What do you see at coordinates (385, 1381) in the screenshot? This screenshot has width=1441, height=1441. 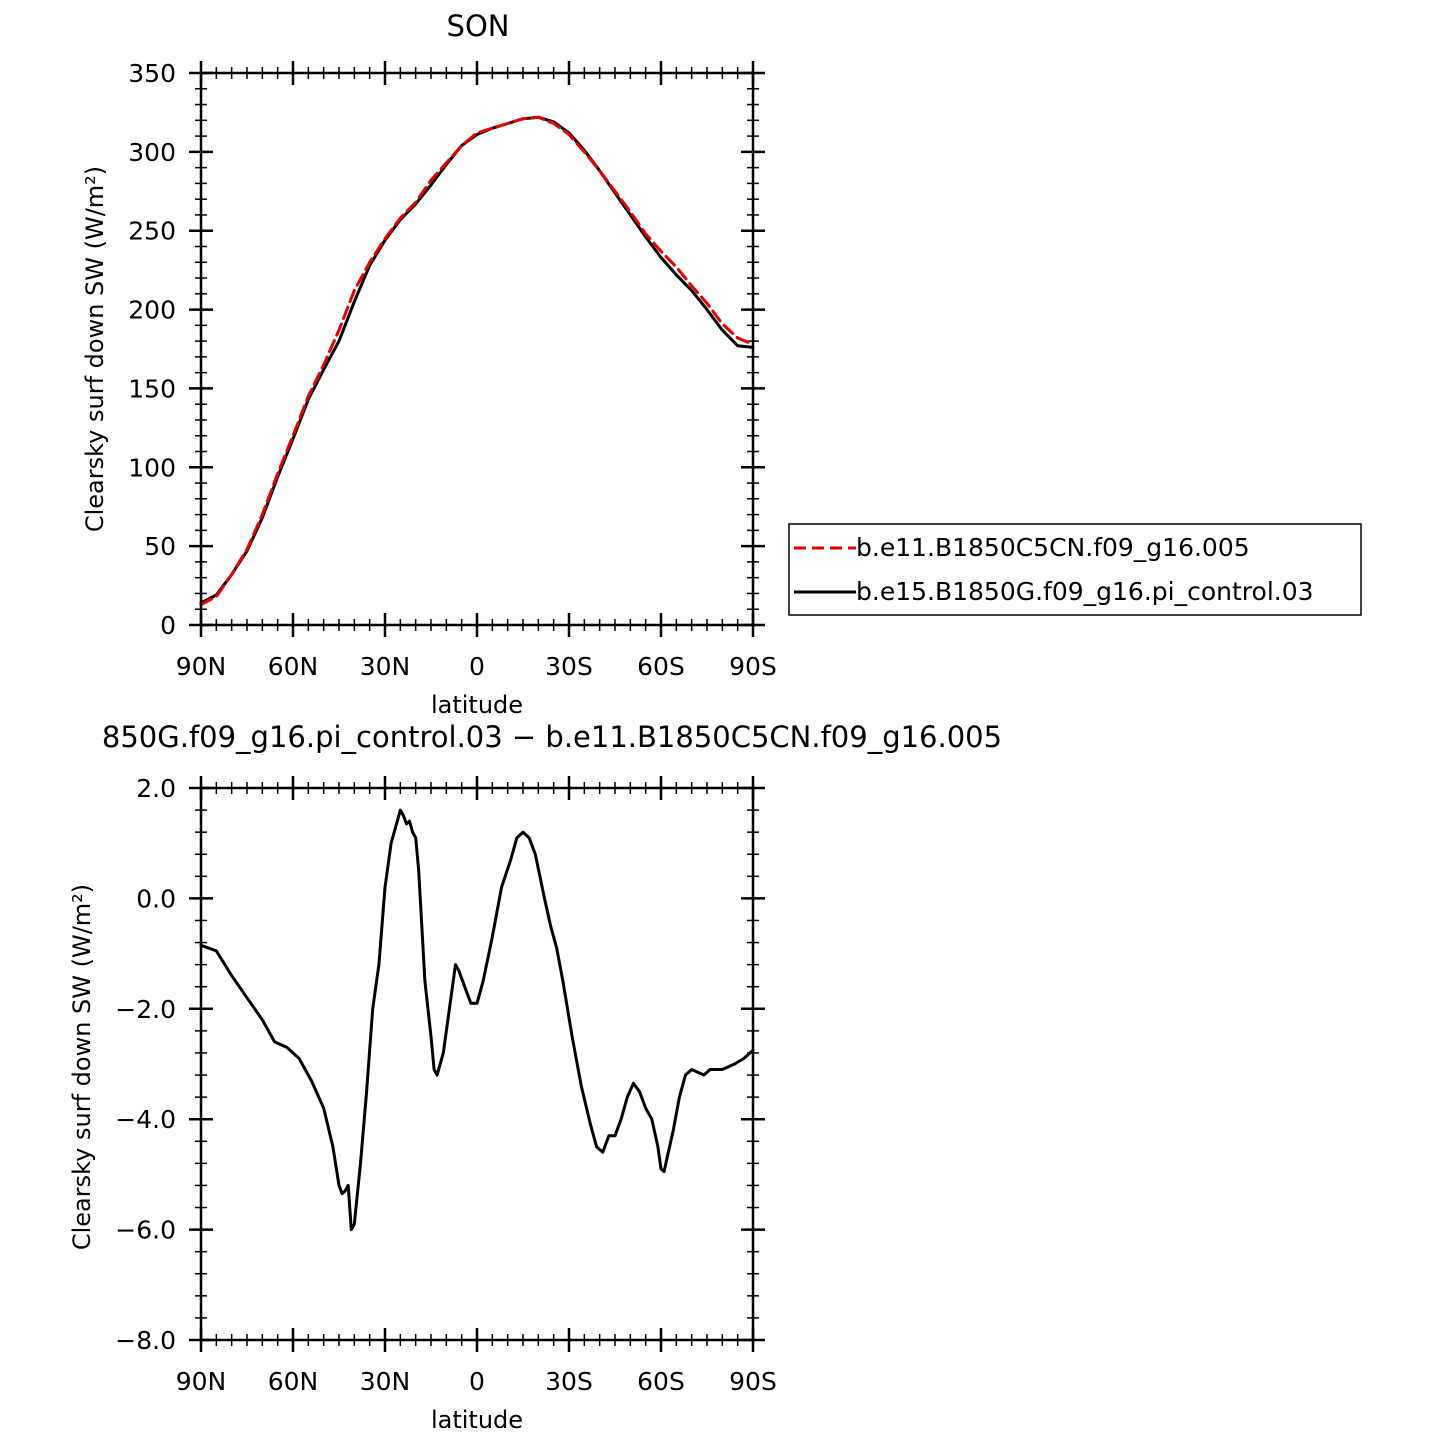 I see `bottom-x-tick-label: 30N` at bounding box center [385, 1381].